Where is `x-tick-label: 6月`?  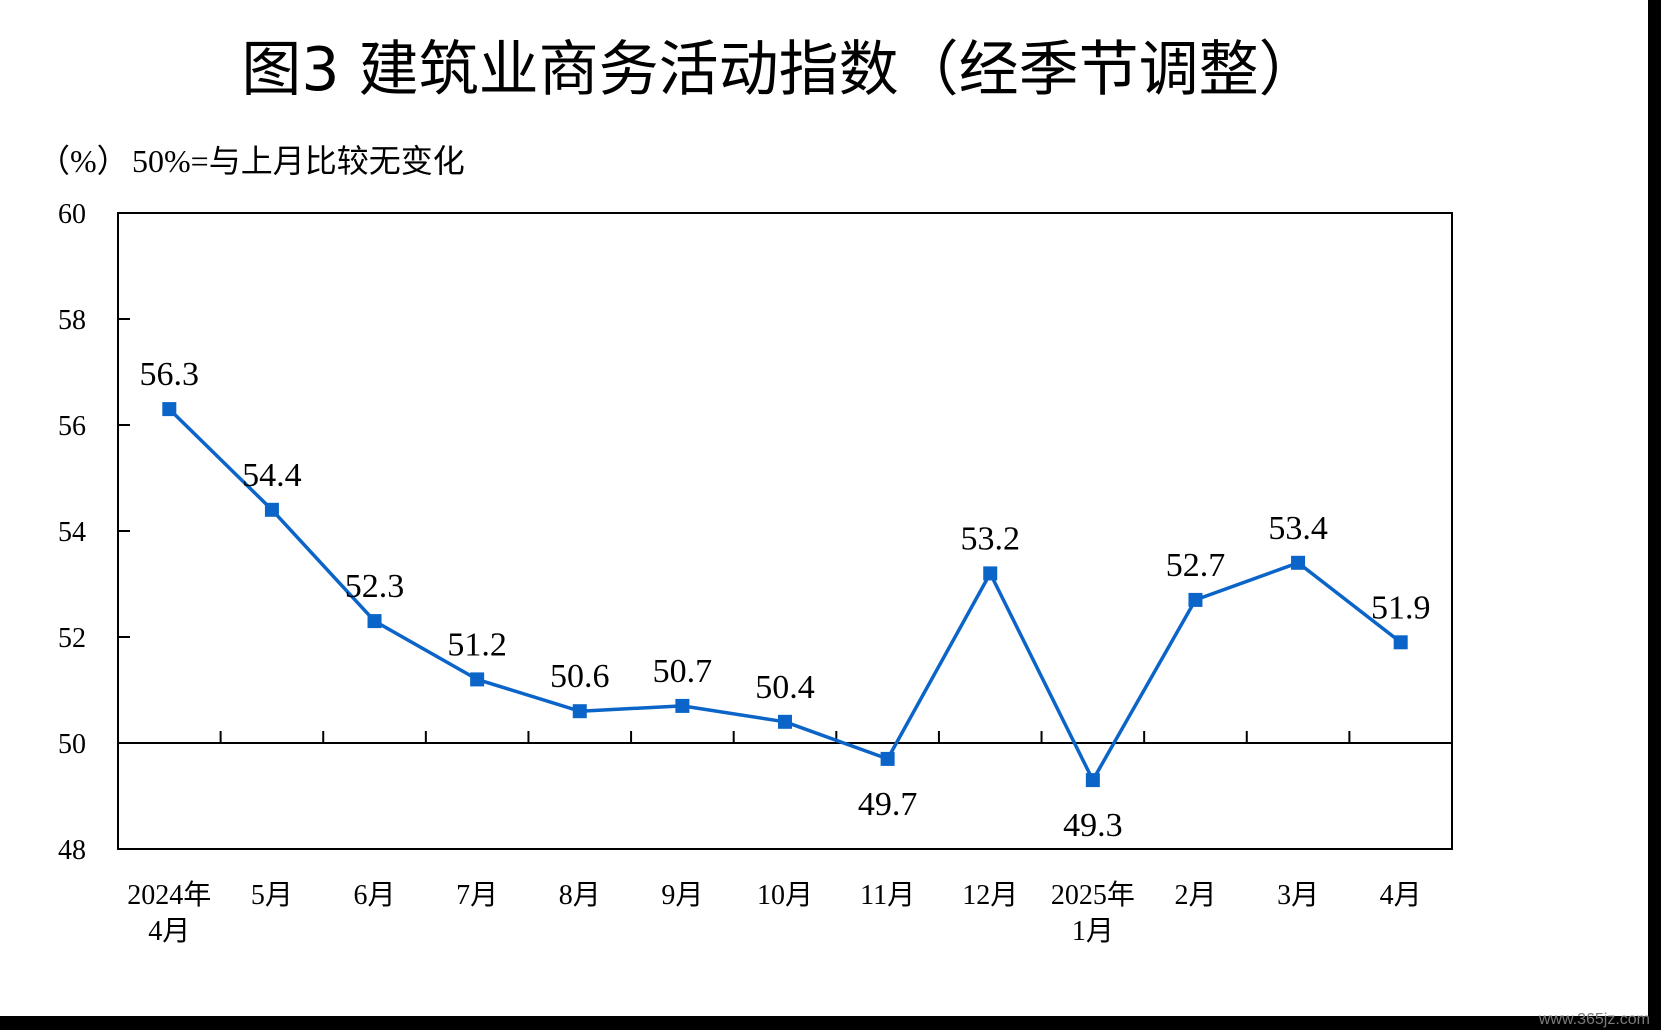
x-tick-label: 6月 is located at coordinates (375, 895).